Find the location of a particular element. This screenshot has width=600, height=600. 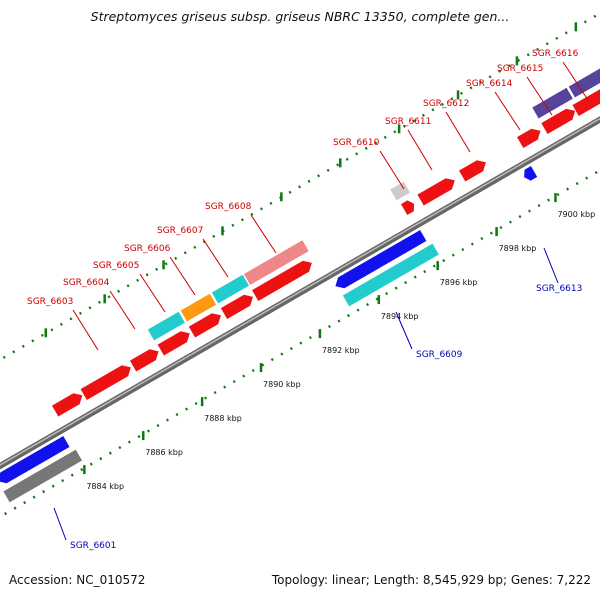

gene-label: SGR_6605 is located at coordinates (116, 266).